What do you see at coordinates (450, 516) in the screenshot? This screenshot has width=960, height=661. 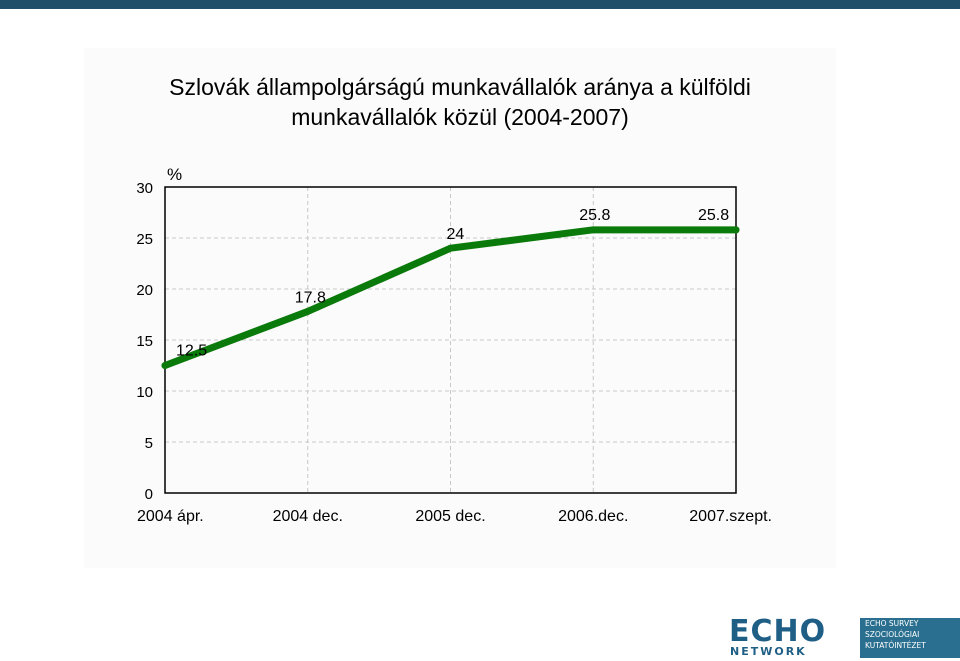 I see `x-tick-label: 2005 dec.` at bounding box center [450, 516].